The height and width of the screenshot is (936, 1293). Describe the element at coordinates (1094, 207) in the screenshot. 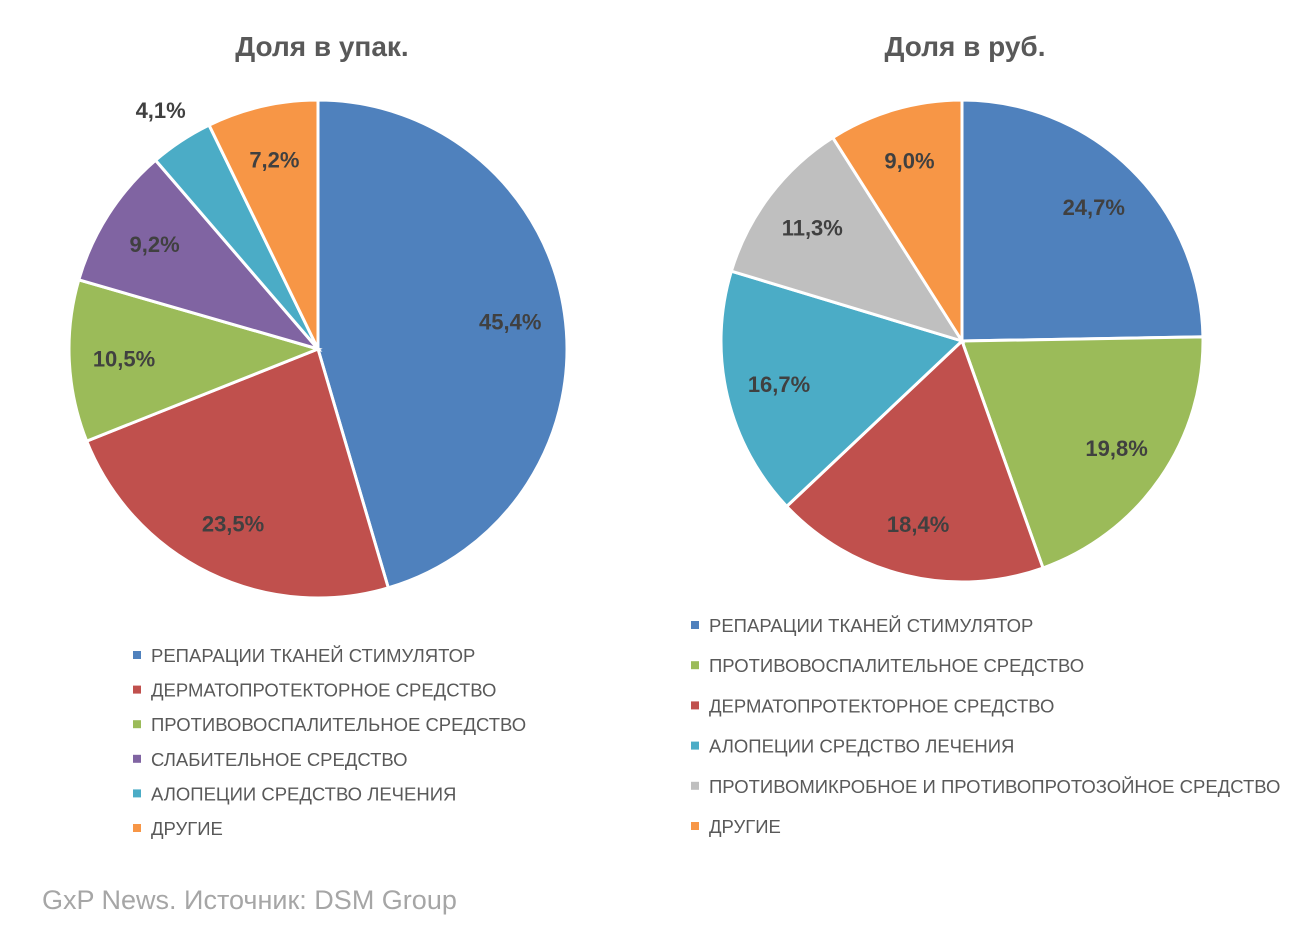

I see `data-label: 24,7%` at that location.